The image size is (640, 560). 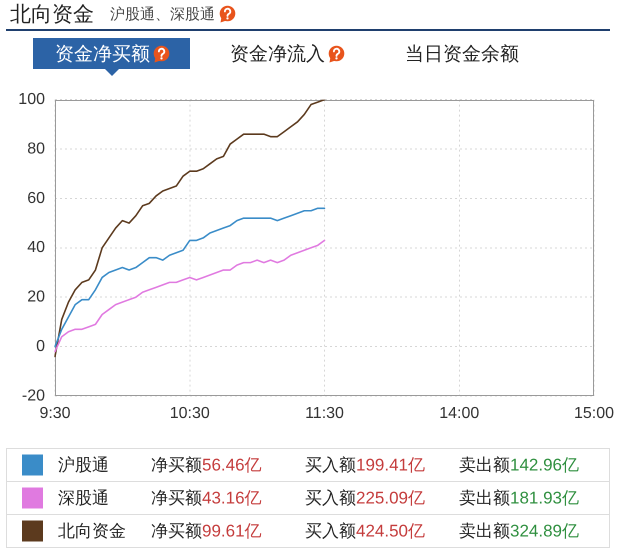 What do you see at coordinates (36, 247) in the screenshot?
I see `y-tick-label: 40` at bounding box center [36, 247].